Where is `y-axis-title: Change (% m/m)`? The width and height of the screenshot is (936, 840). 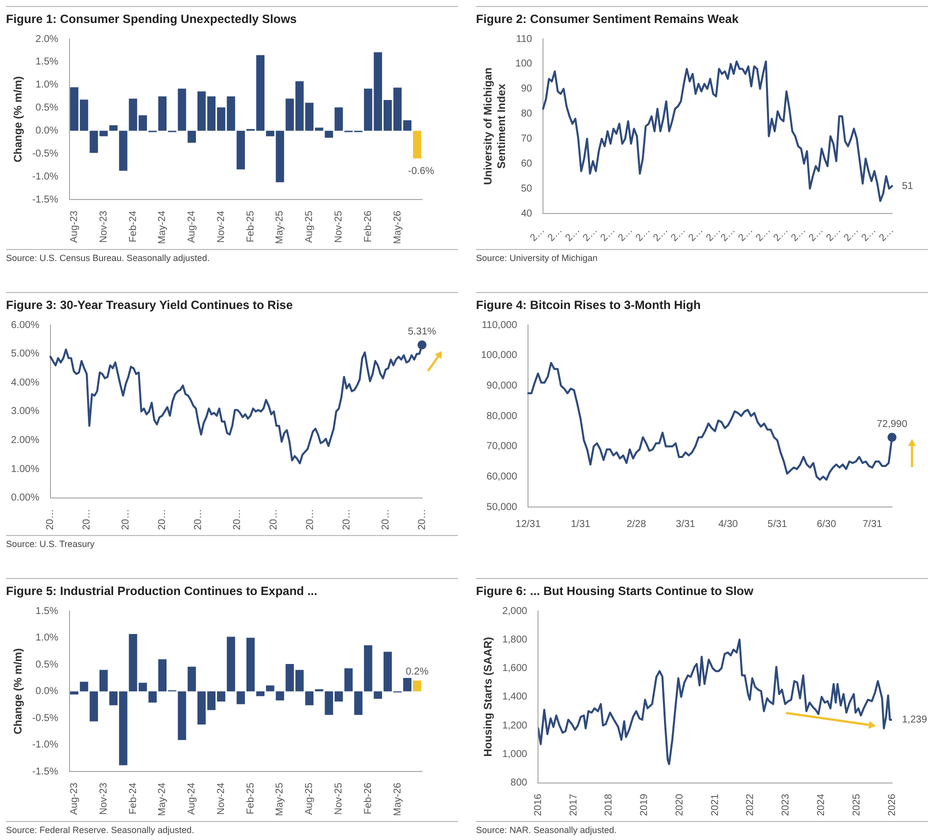
y-axis-title: Change (% m/m) is located at coordinates (18, 691).